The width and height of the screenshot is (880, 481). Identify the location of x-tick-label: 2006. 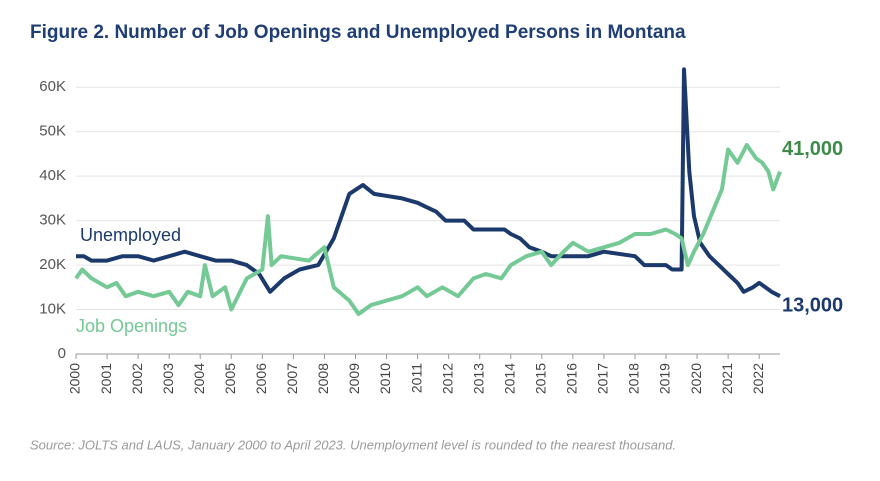
(261, 378).